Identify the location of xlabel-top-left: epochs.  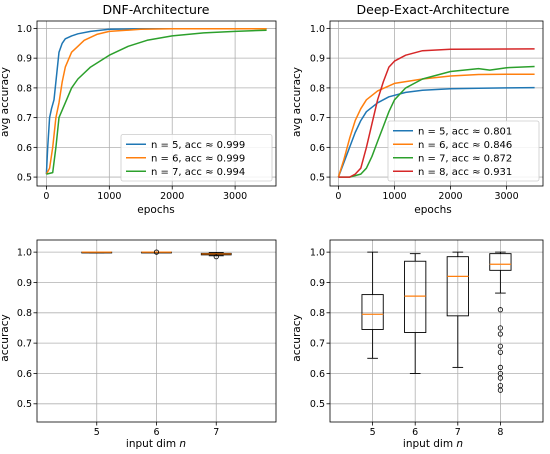
(155, 210).